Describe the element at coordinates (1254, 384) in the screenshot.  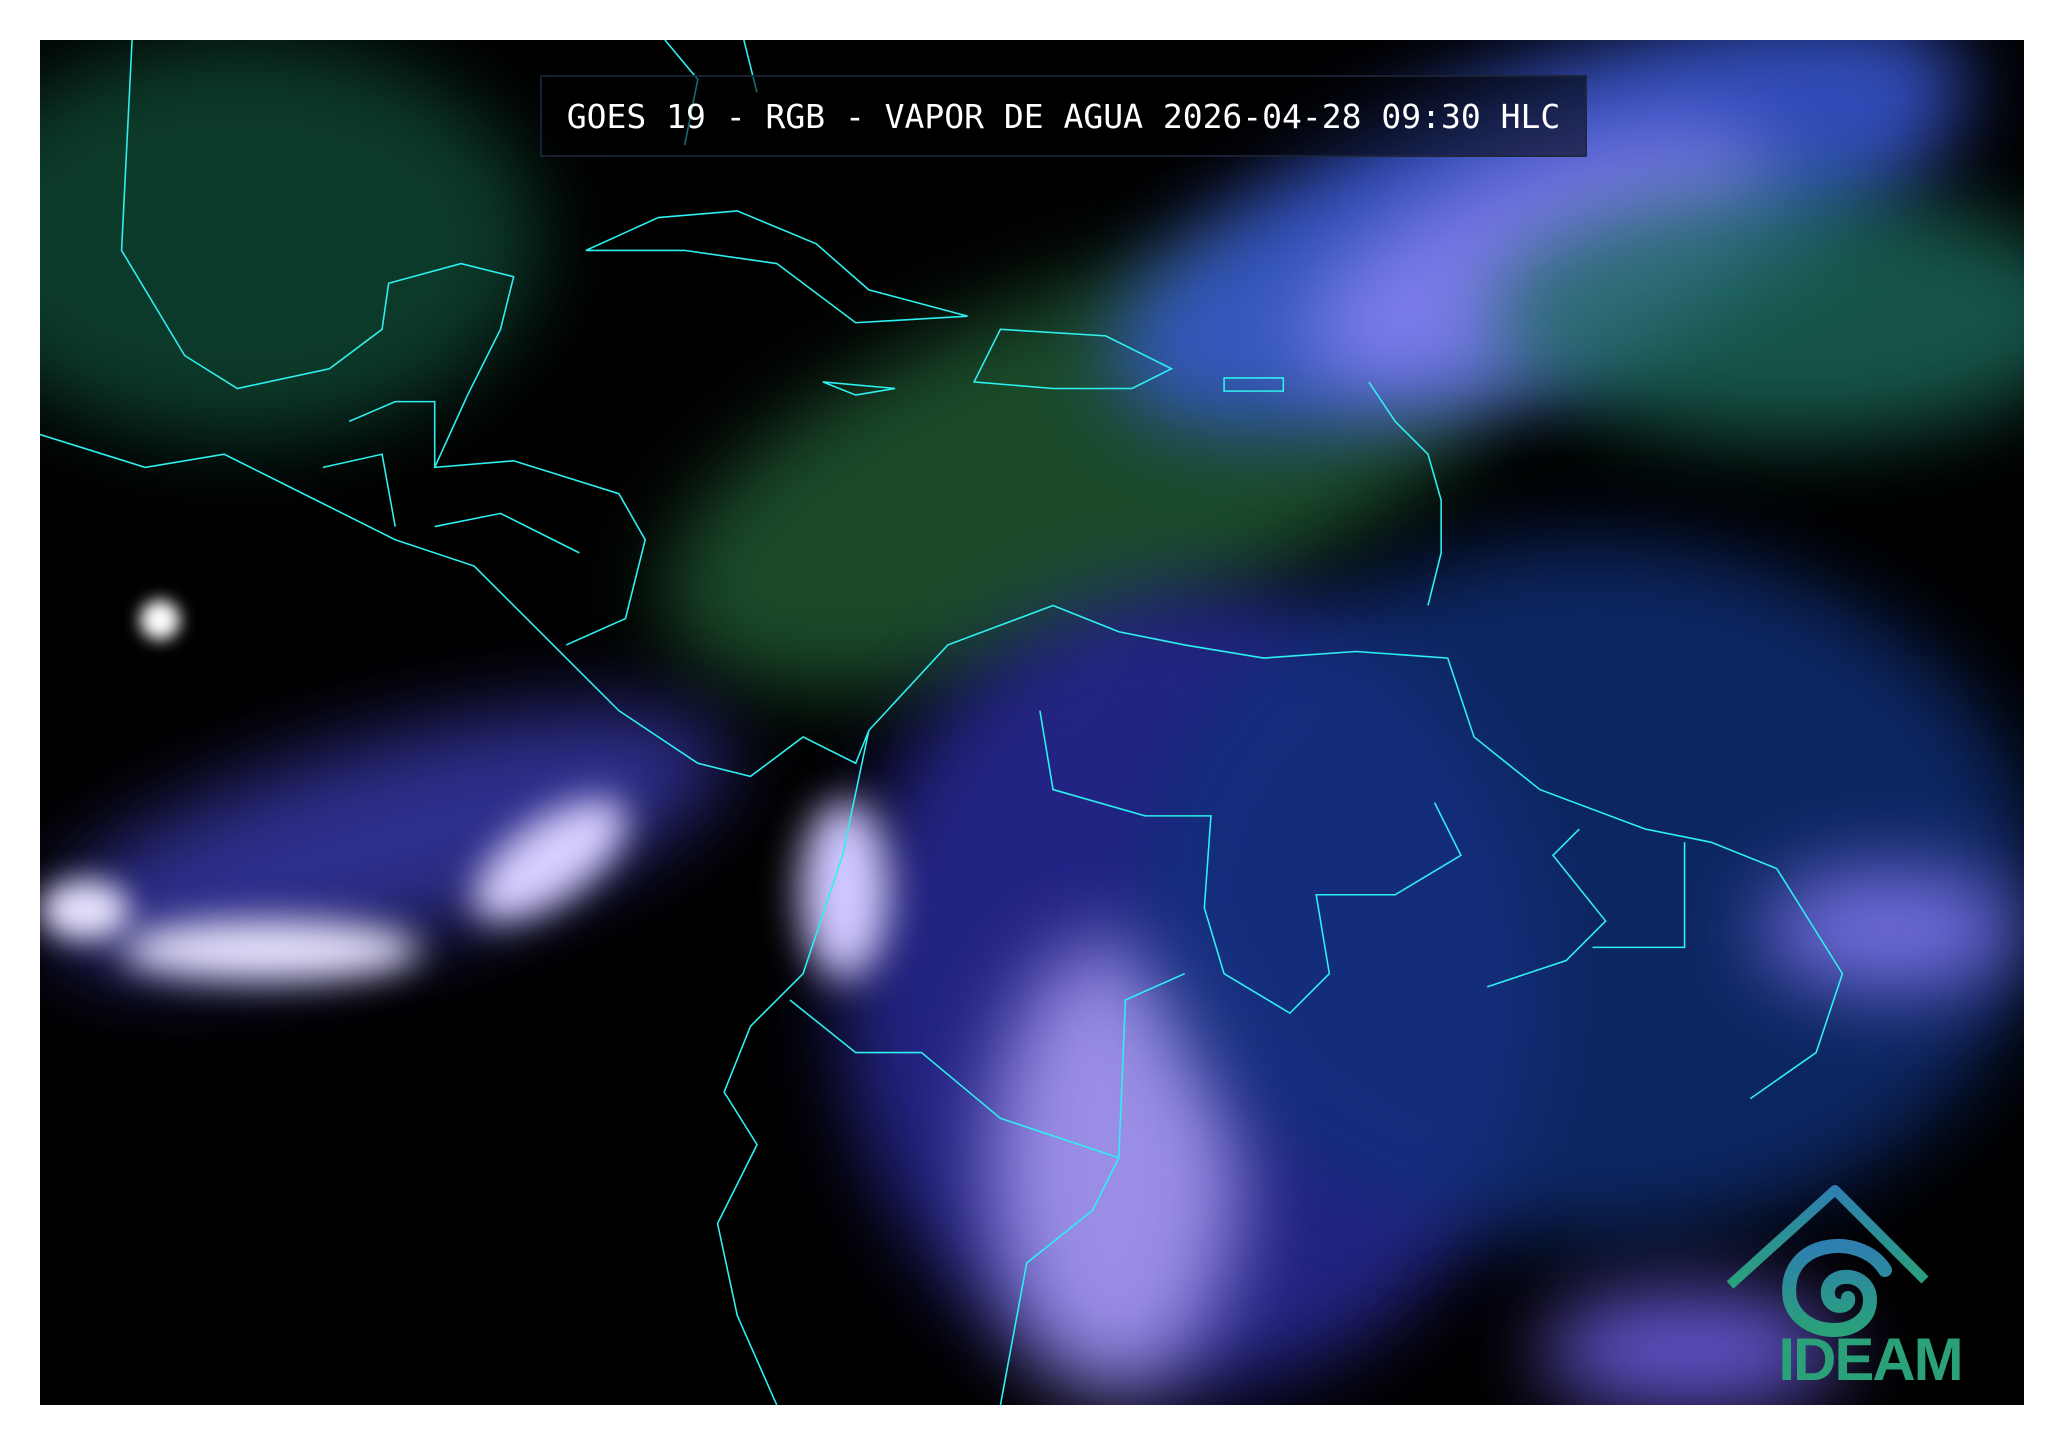
I see `puerto-rico` at that location.